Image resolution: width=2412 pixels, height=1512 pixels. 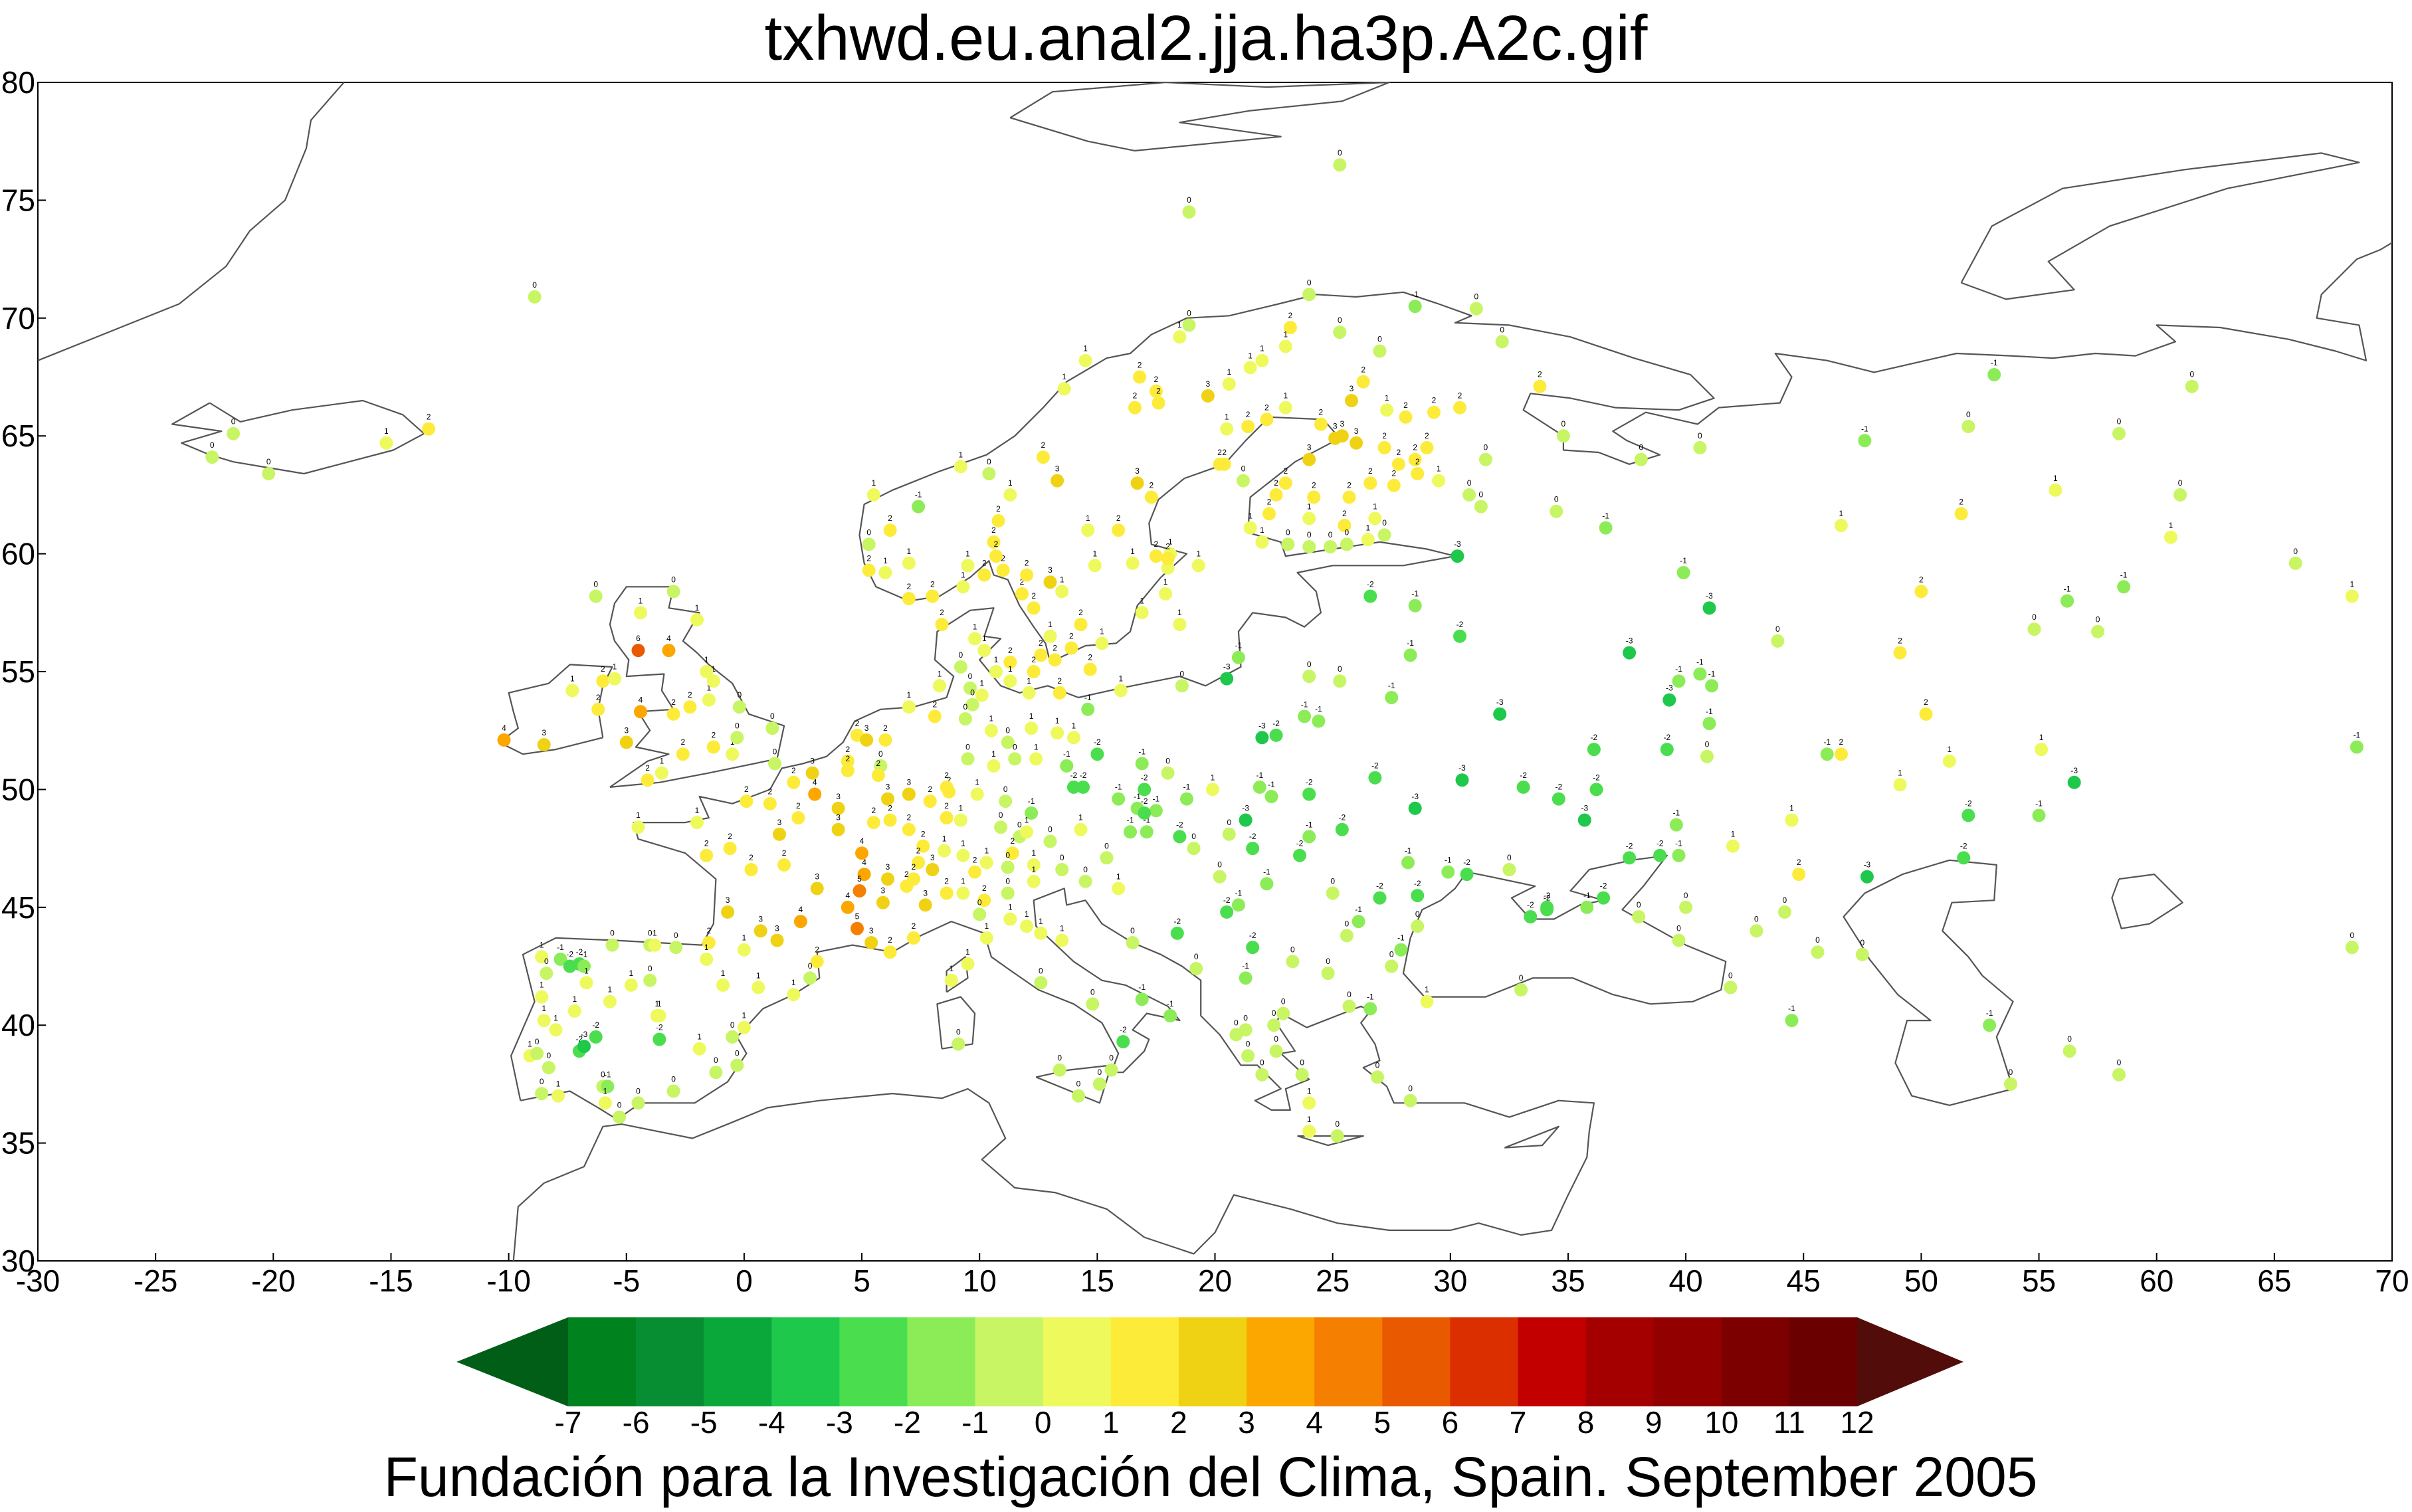 I want to click on y-tick-label: 70, so click(x=18, y=318).